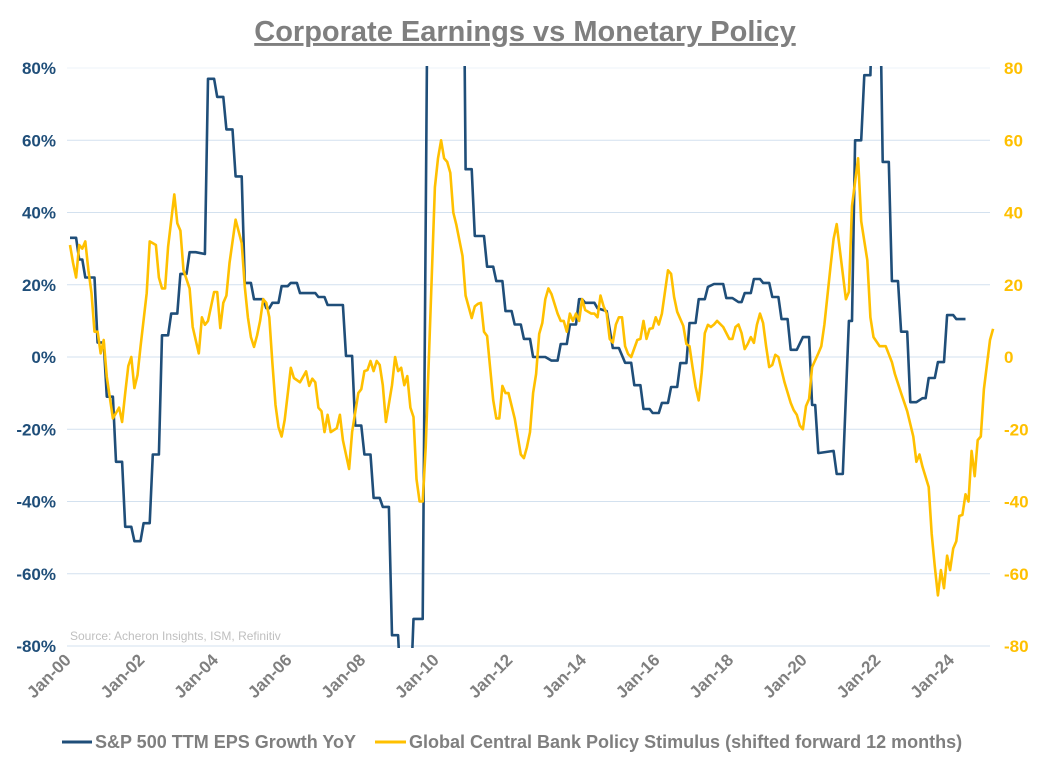 The height and width of the screenshot is (767, 1052). What do you see at coordinates (39, 213) in the screenshot?
I see `left-y-tick-label: 40%` at bounding box center [39, 213].